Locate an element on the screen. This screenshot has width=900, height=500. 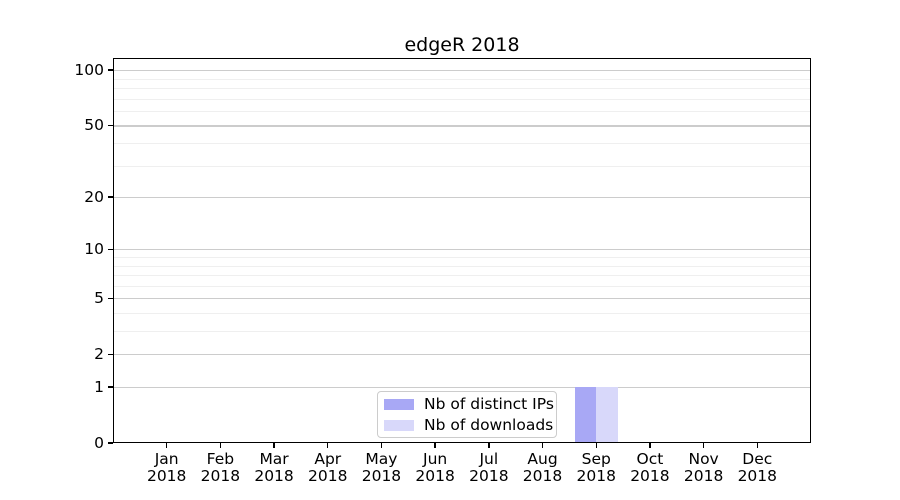
chart-title: edgeR 2018 is located at coordinates (462, 45).